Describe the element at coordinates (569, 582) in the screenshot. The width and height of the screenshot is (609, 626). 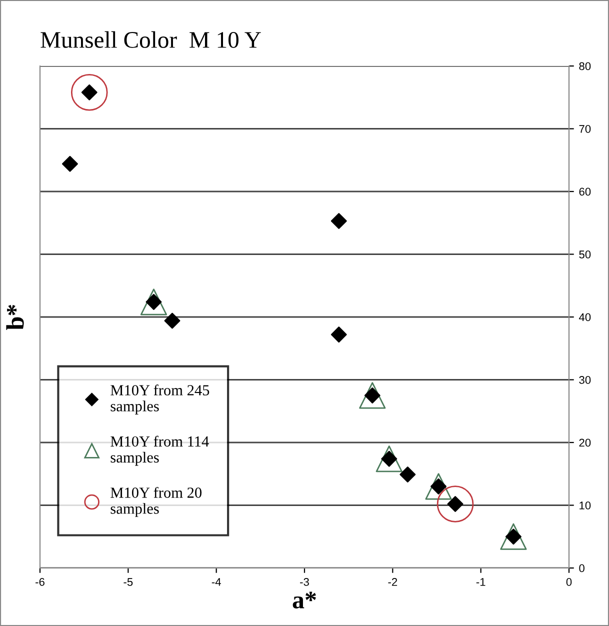
I see `x-tick-label: 0` at that location.